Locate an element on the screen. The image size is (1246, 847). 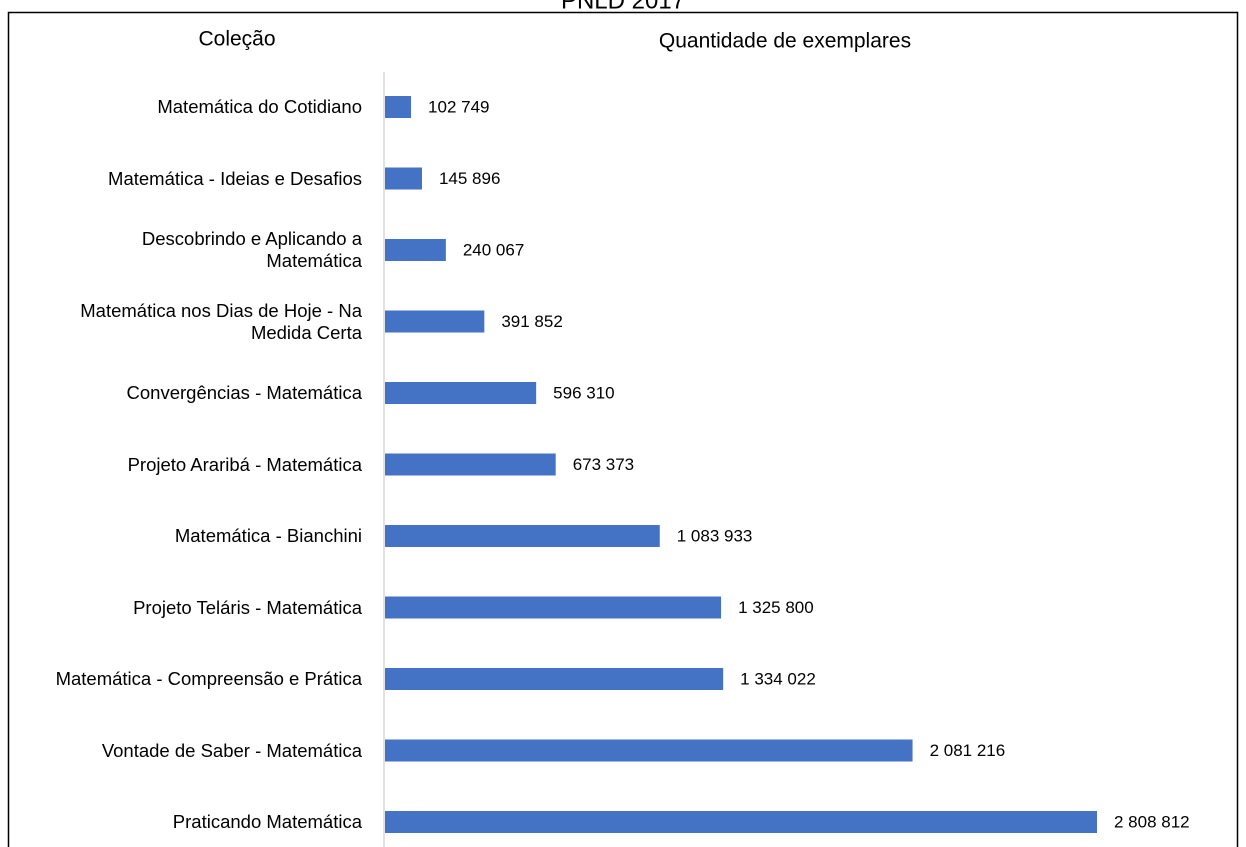
value-label: 145 896 is located at coordinates (469, 178).